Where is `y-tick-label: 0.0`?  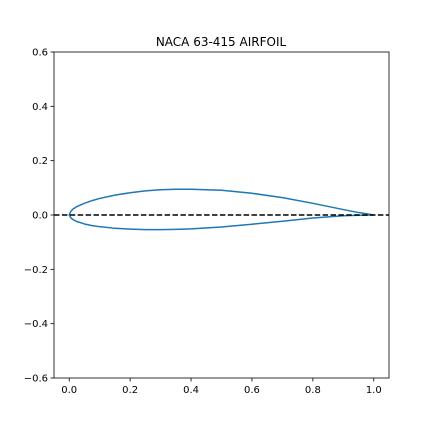 y-tick-label: 0.0 is located at coordinates (40, 216).